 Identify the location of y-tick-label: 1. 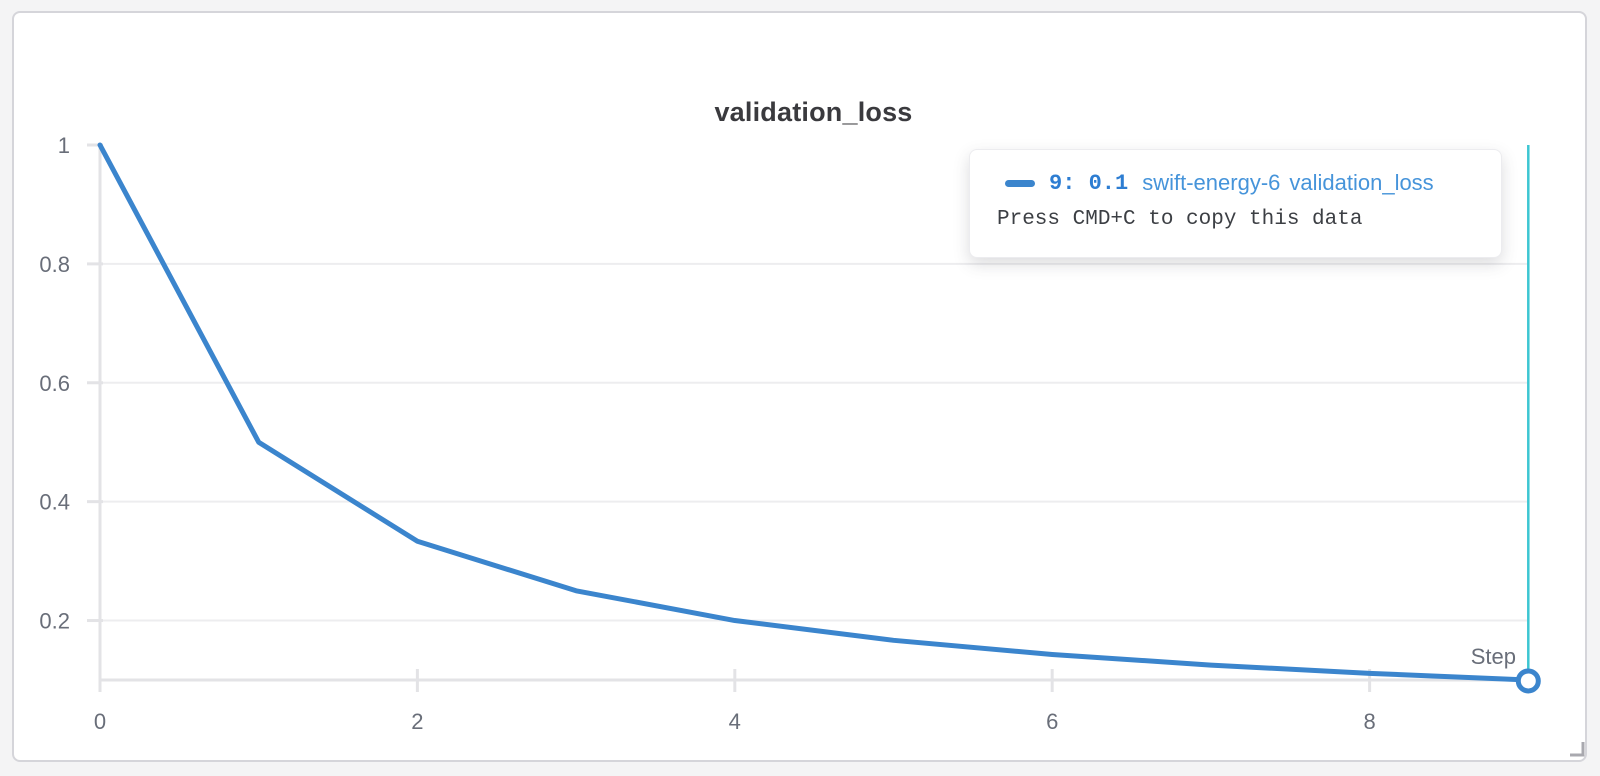
(64, 145).